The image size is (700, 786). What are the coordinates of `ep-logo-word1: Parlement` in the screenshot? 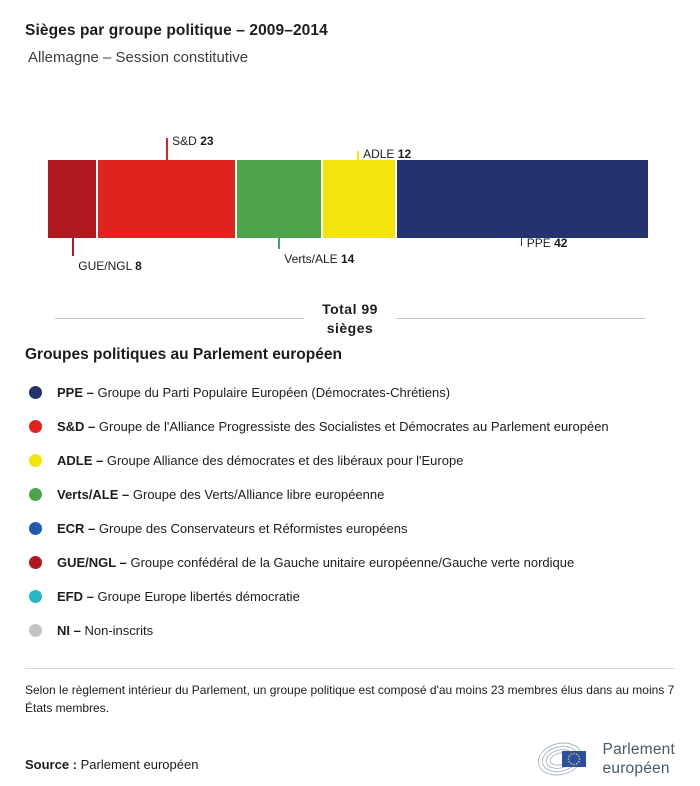 It's located at (638, 749).